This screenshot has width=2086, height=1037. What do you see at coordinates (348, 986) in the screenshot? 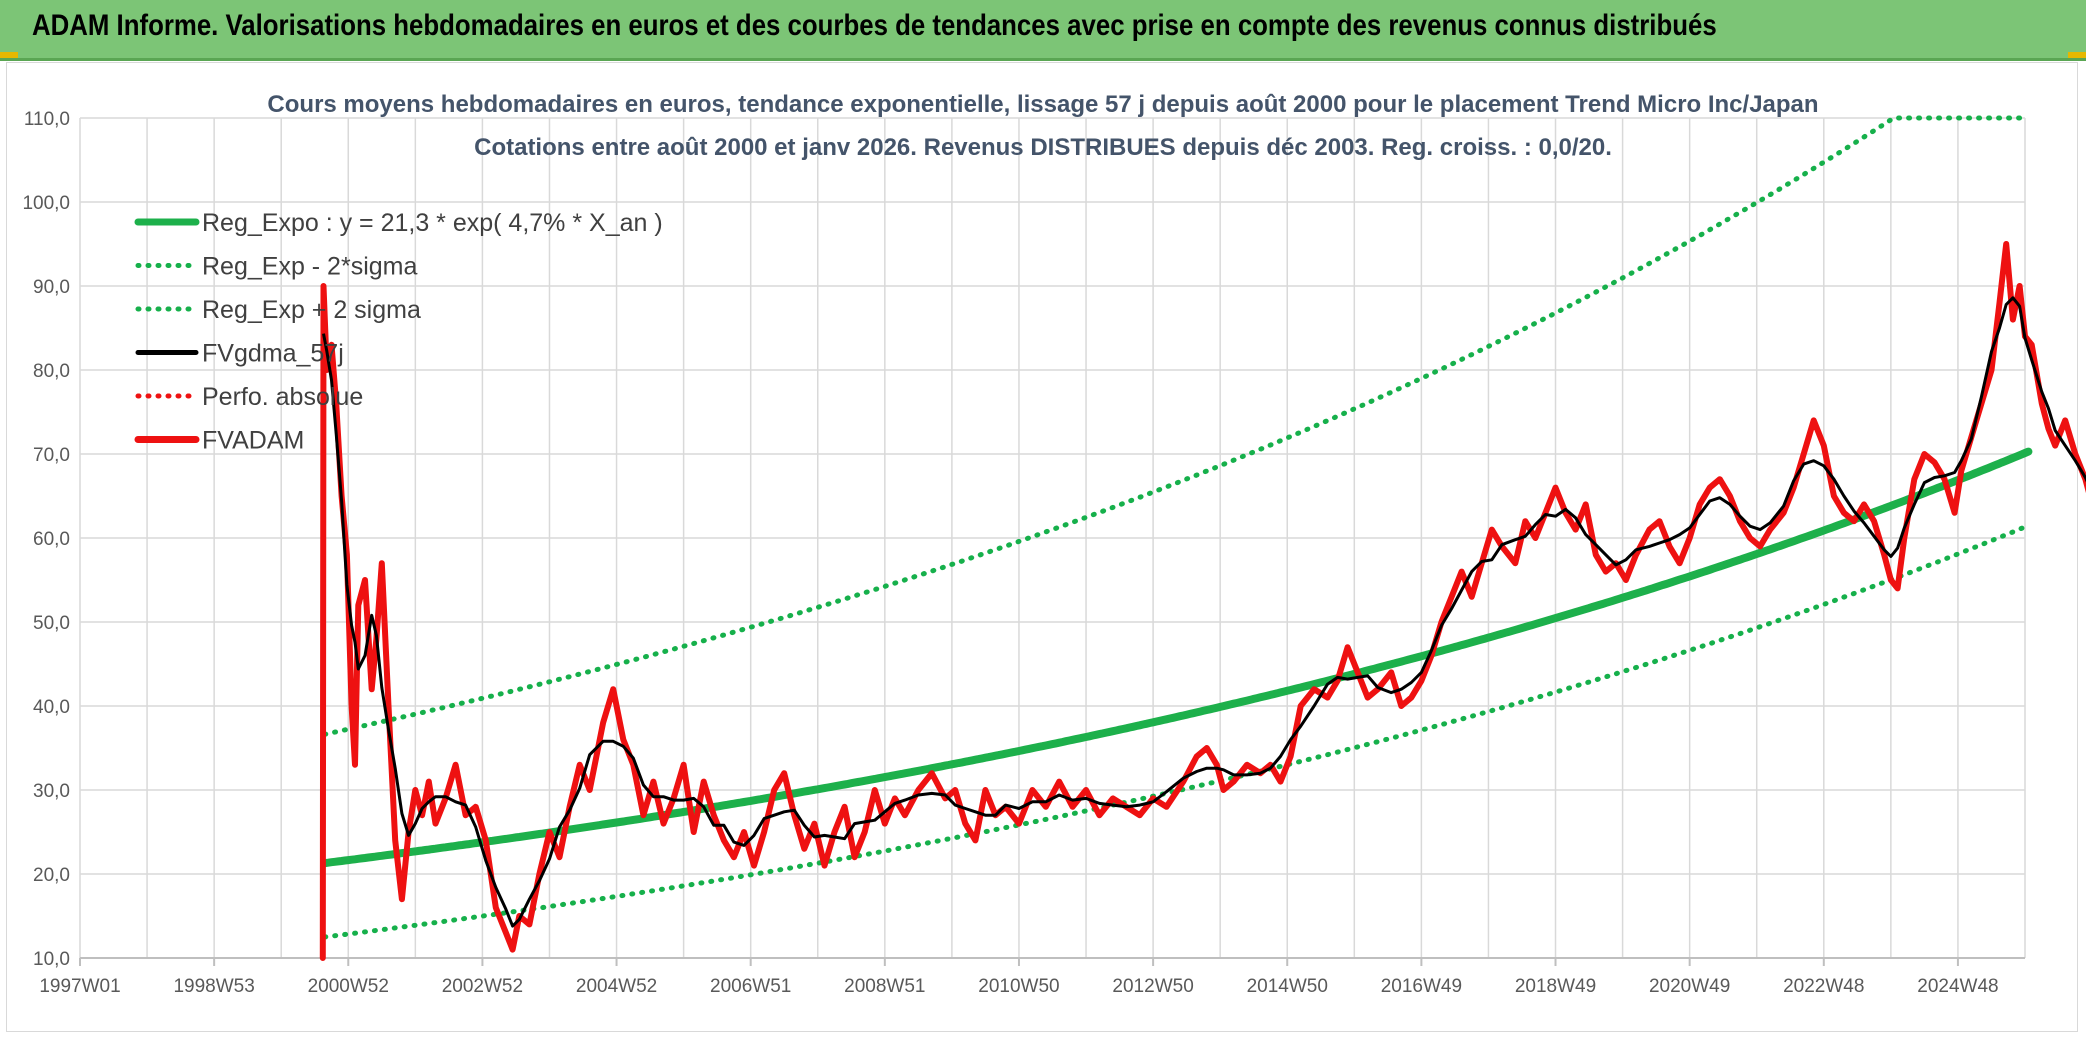
I see `x-tick-label: 2000W52` at bounding box center [348, 986].